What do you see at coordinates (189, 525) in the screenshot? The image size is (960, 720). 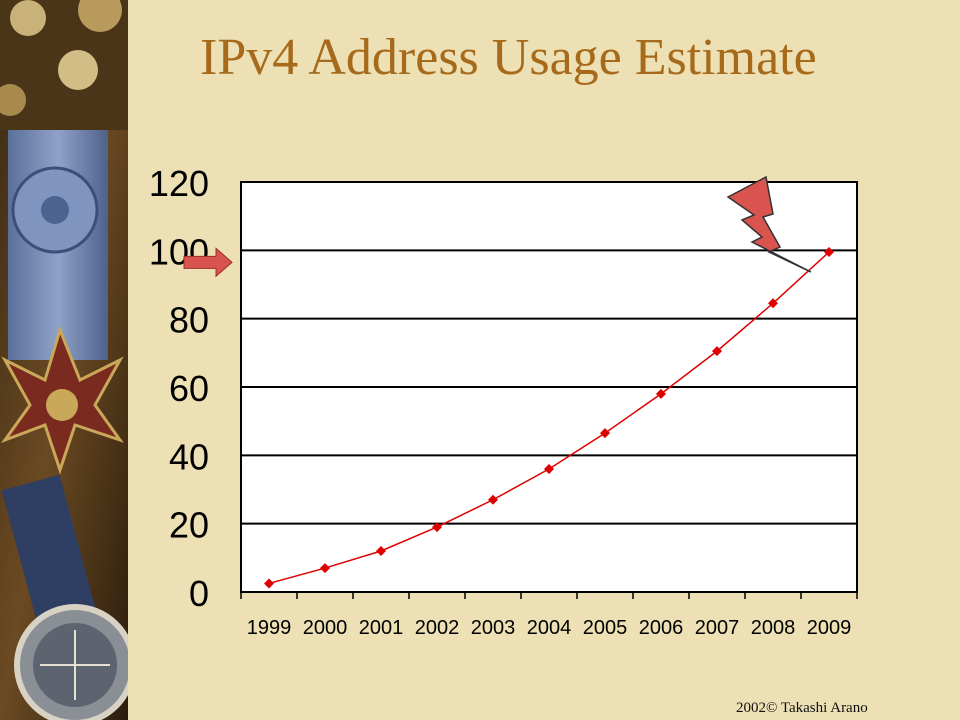 I see `y-tick-label: 20` at bounding box center [189, 525].